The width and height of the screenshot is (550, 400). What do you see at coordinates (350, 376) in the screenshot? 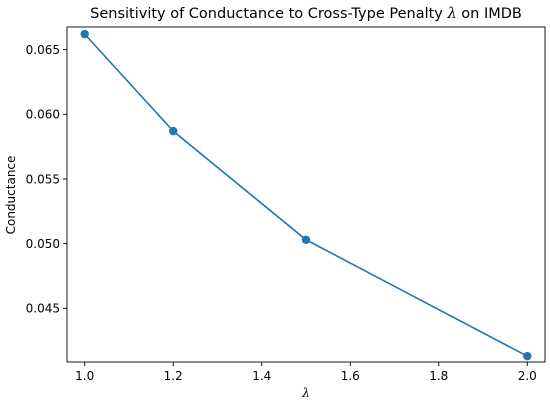
I see `x-tick-label: 1.6` at bounding box center [350, 376].